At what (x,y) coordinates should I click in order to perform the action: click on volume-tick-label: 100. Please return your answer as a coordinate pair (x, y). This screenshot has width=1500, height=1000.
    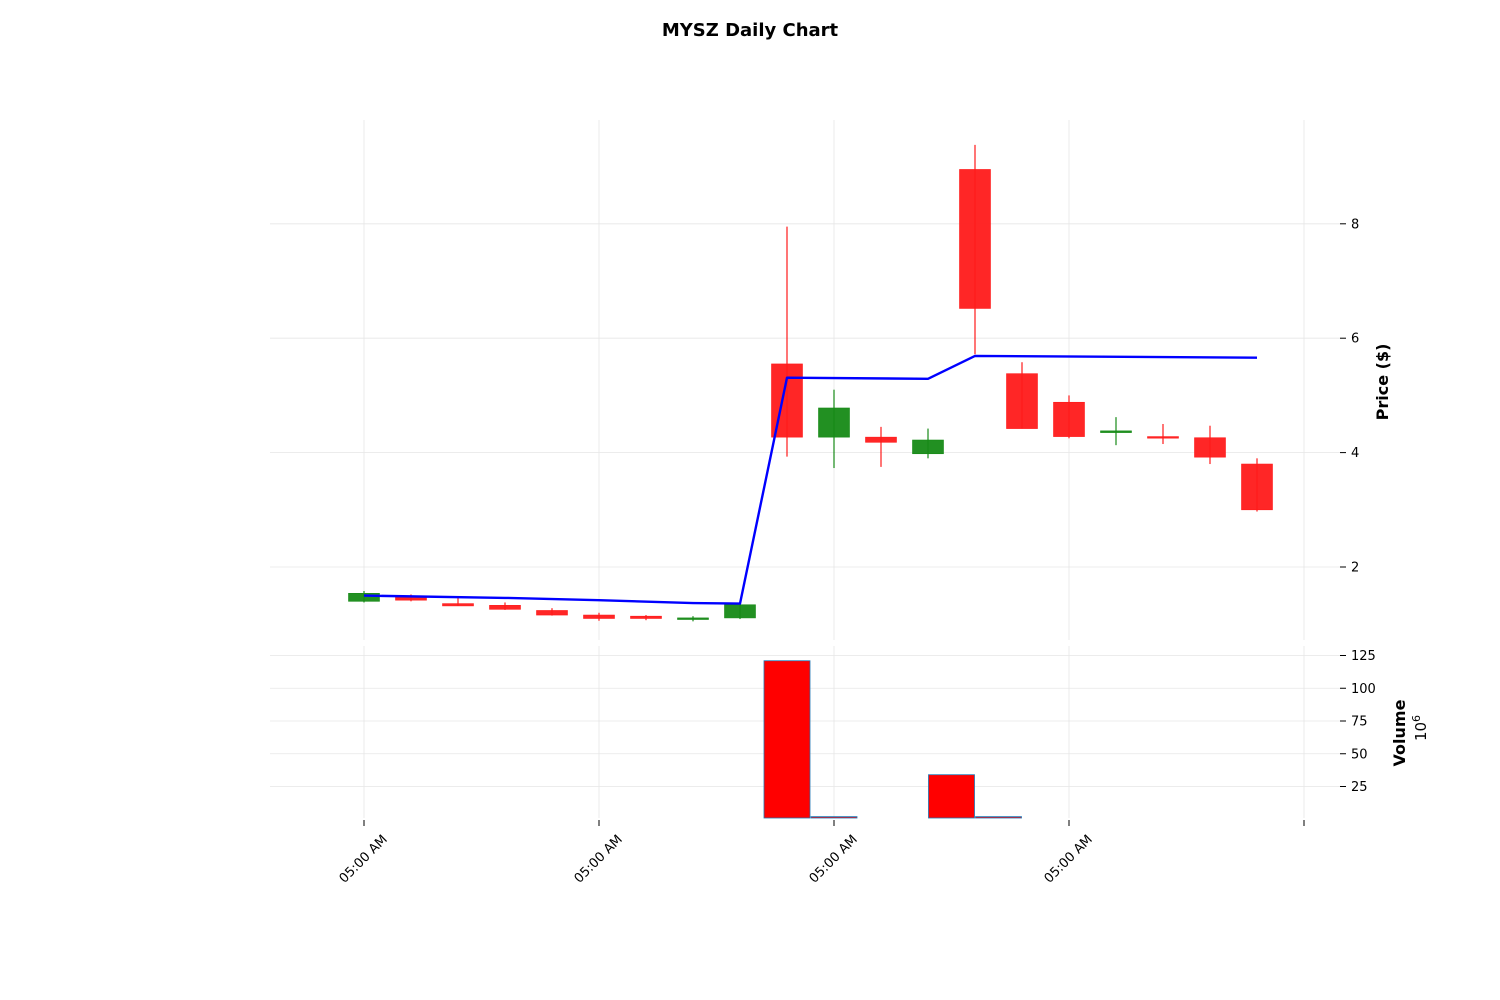
    Looking at the image, I should click on (1363, 689).